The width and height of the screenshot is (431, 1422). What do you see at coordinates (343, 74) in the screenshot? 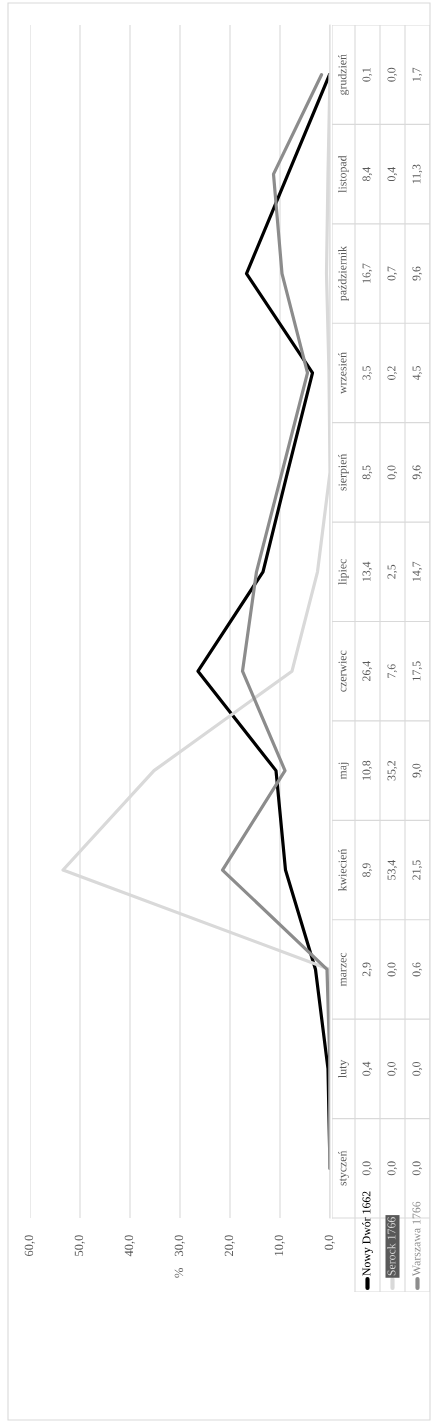
I see `y-tick-label: grudzień` at bounding box center [343, 74].